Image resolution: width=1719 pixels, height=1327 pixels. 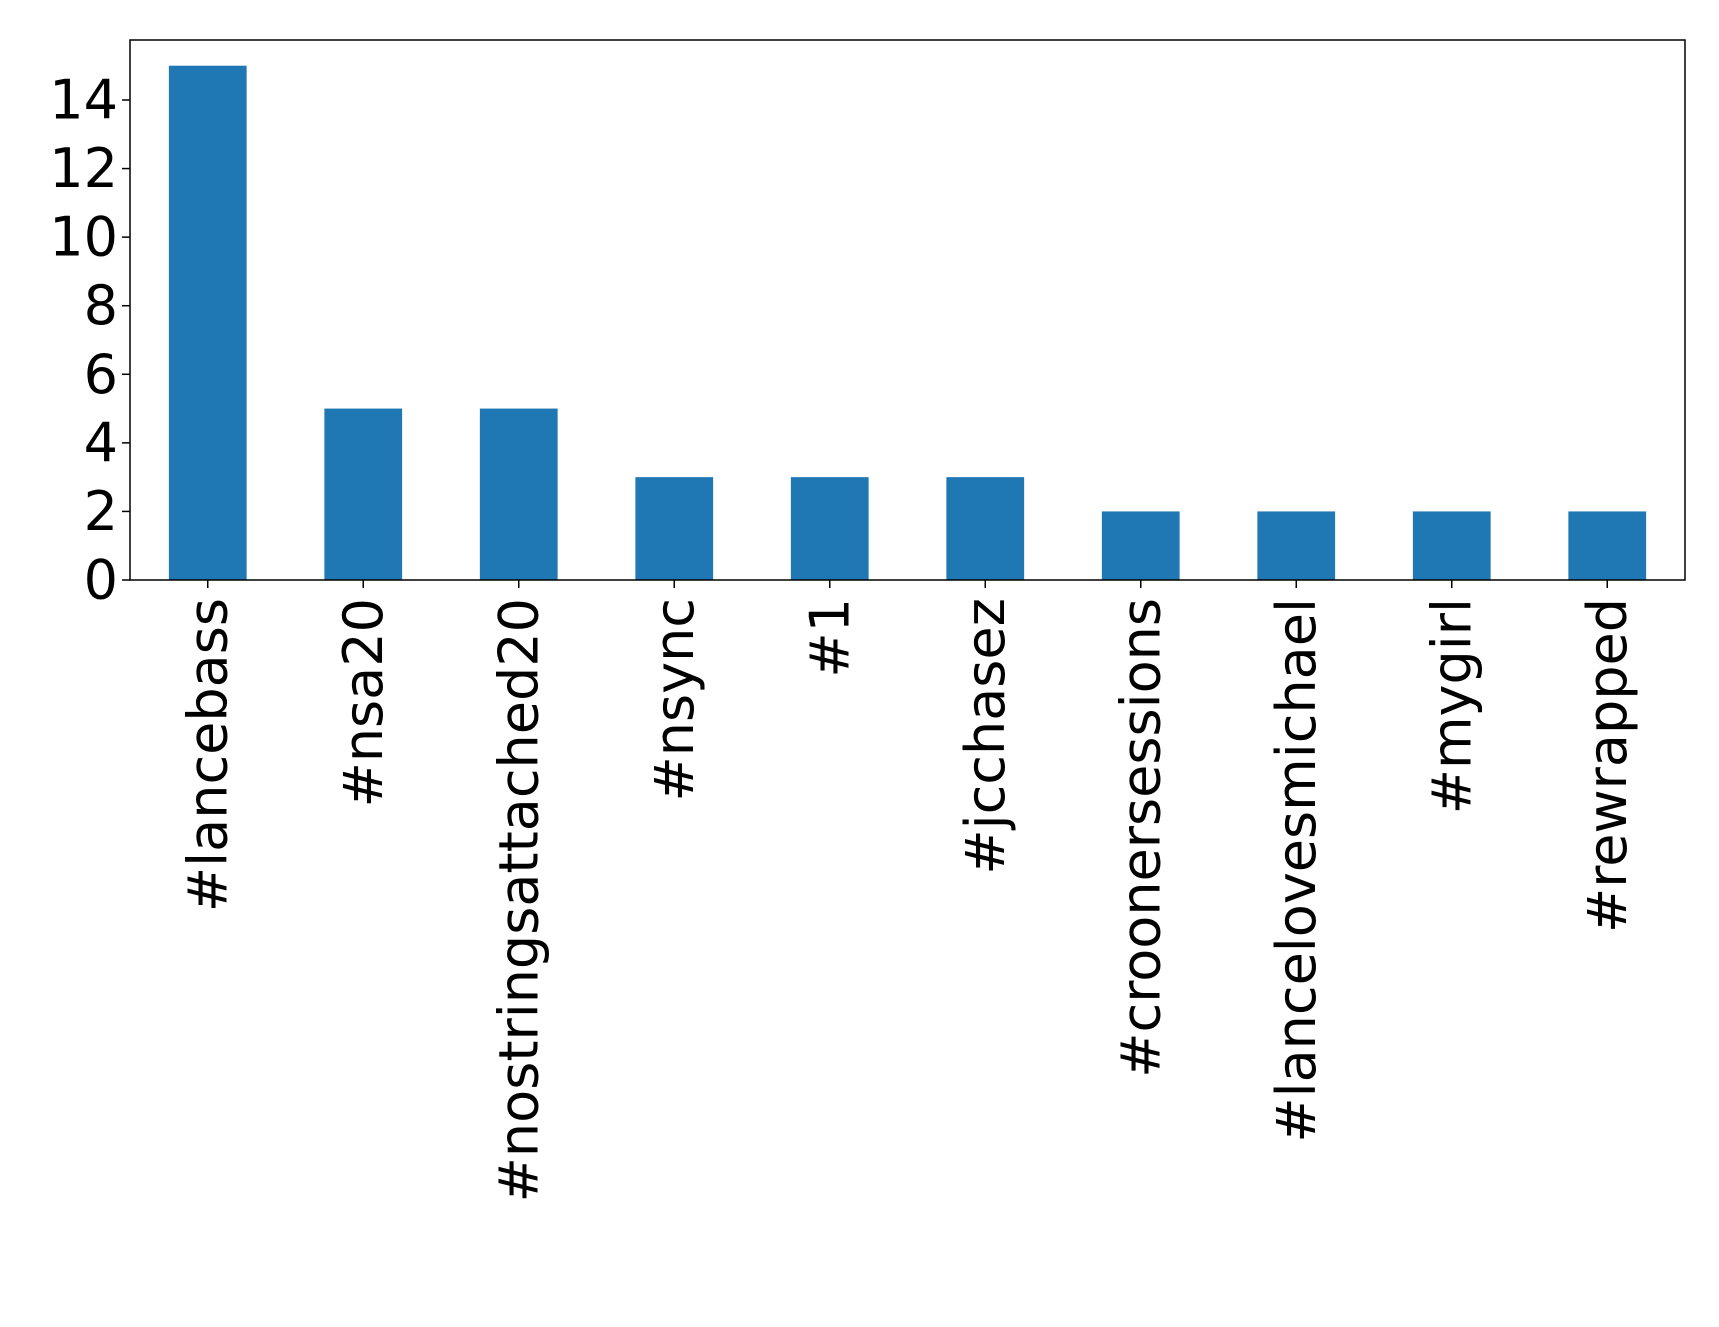 I want to click on x-tick-label: #lancelovesmichael, so click(x=1296, y=870).